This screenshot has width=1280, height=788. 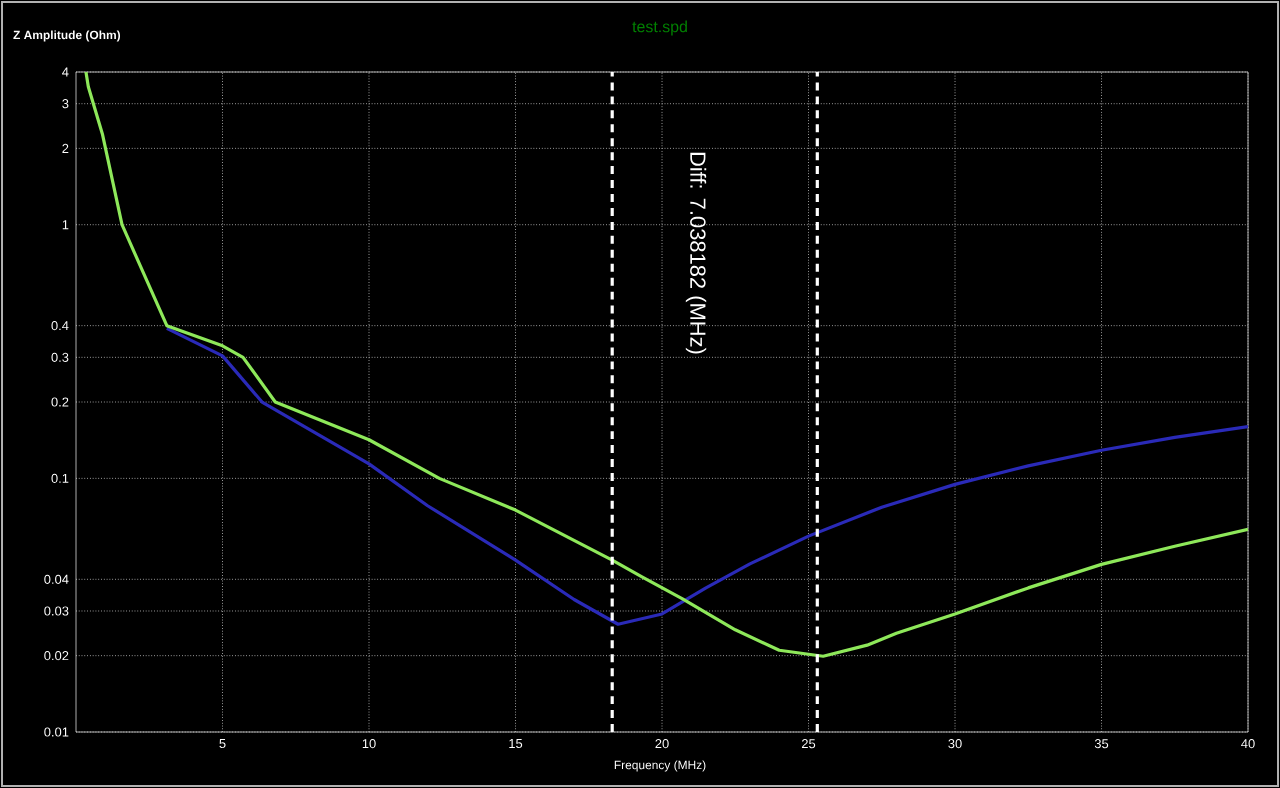 I want to click on annotation: Diff: 7.038182 (MHz), so click(x=696, y=253).